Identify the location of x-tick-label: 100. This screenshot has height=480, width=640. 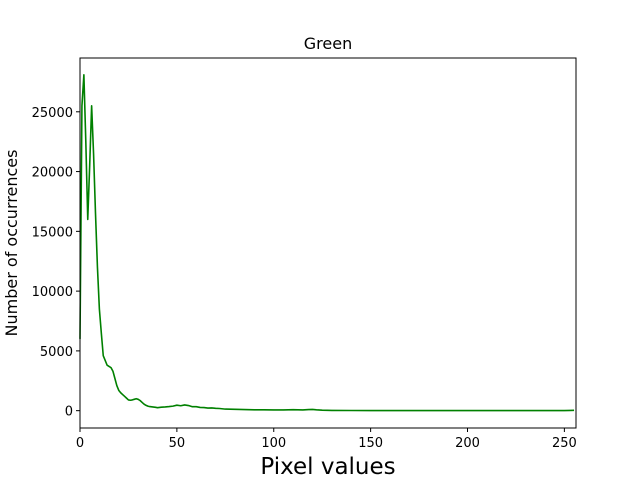
(273, 443).